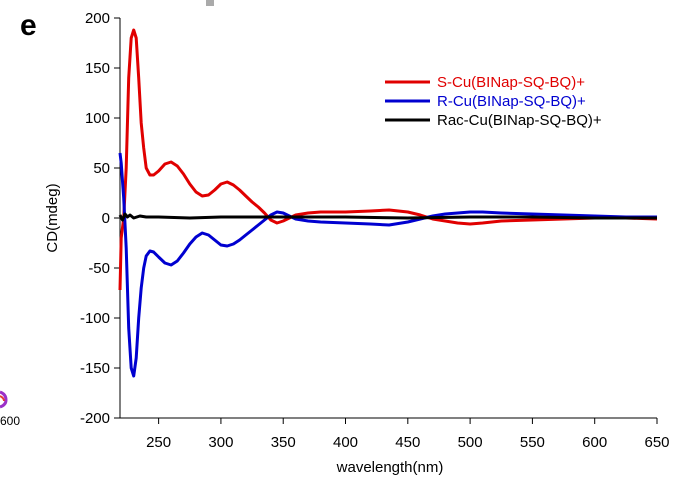 The image size is (677, 486). Describe the element at coordinates (10, 409) in the screenshot. I see `stray-fragment: 600` at that location.